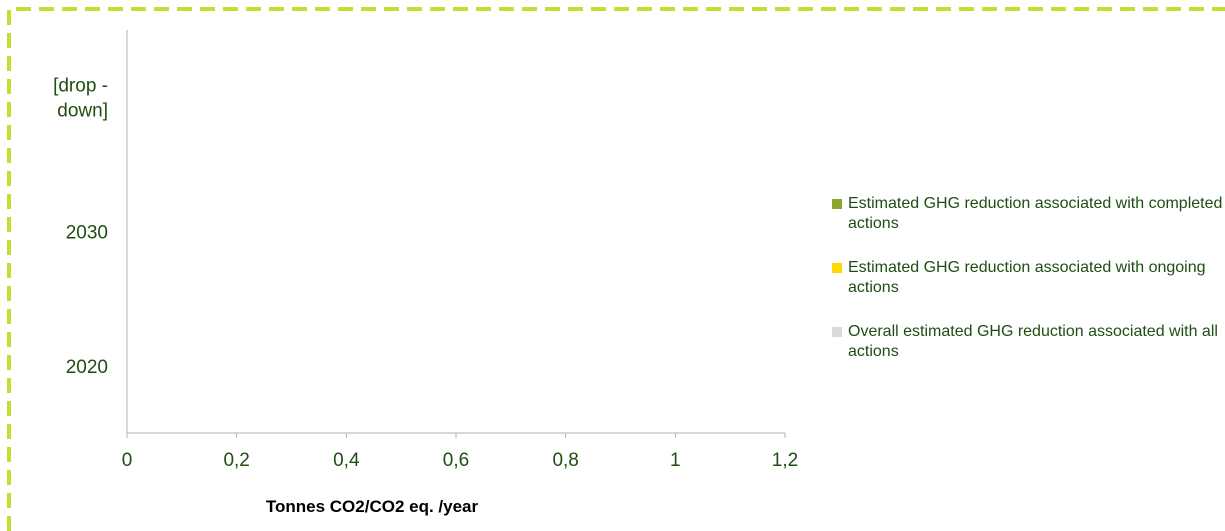 Image resolution: width=1225 pixels, height=531 pixels. I want to click on x-axis-title: Tonnes CO2/CO2 eq. /year, so click(372, 506).